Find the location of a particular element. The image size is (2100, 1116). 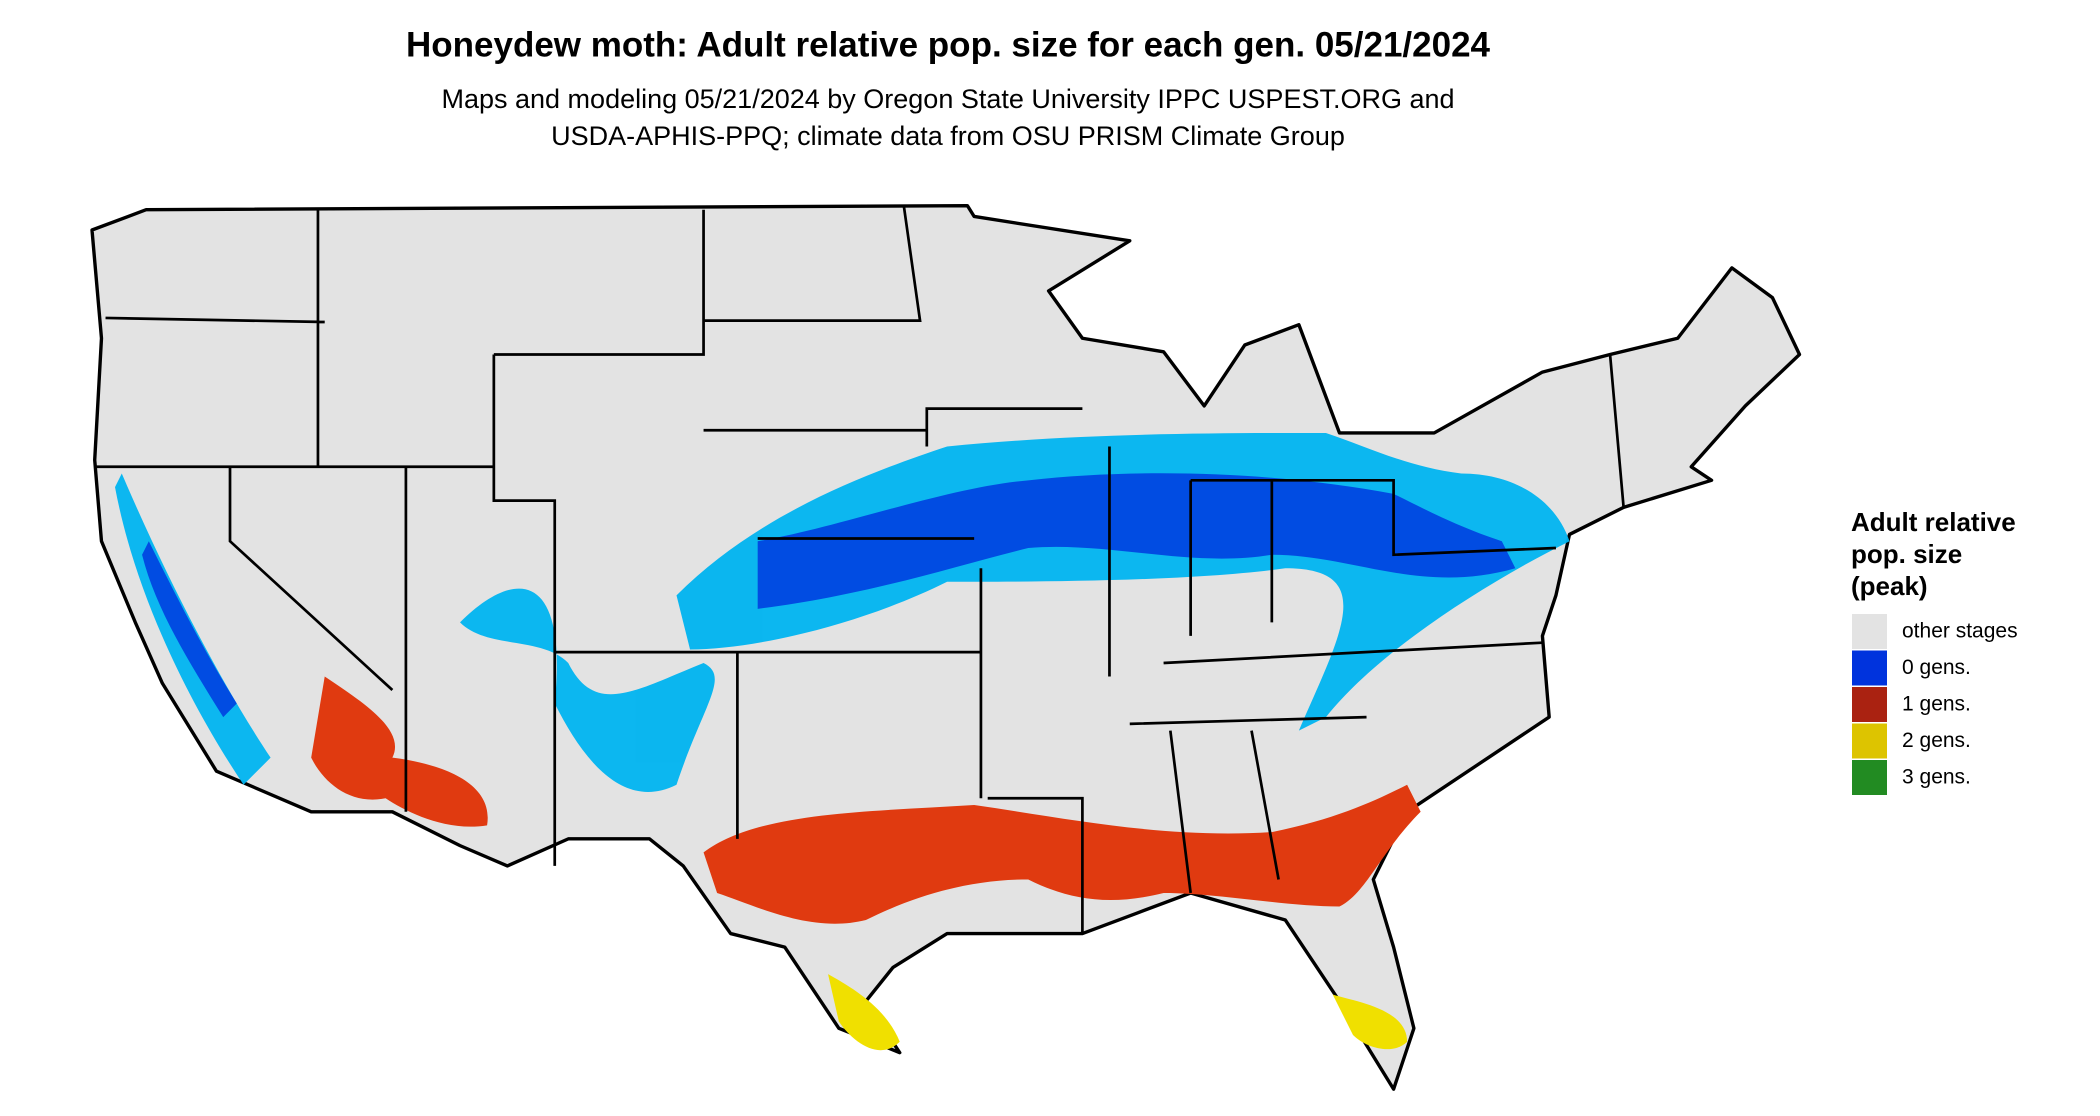

legend-title: (peak) is located at coordinates (1889, 586).